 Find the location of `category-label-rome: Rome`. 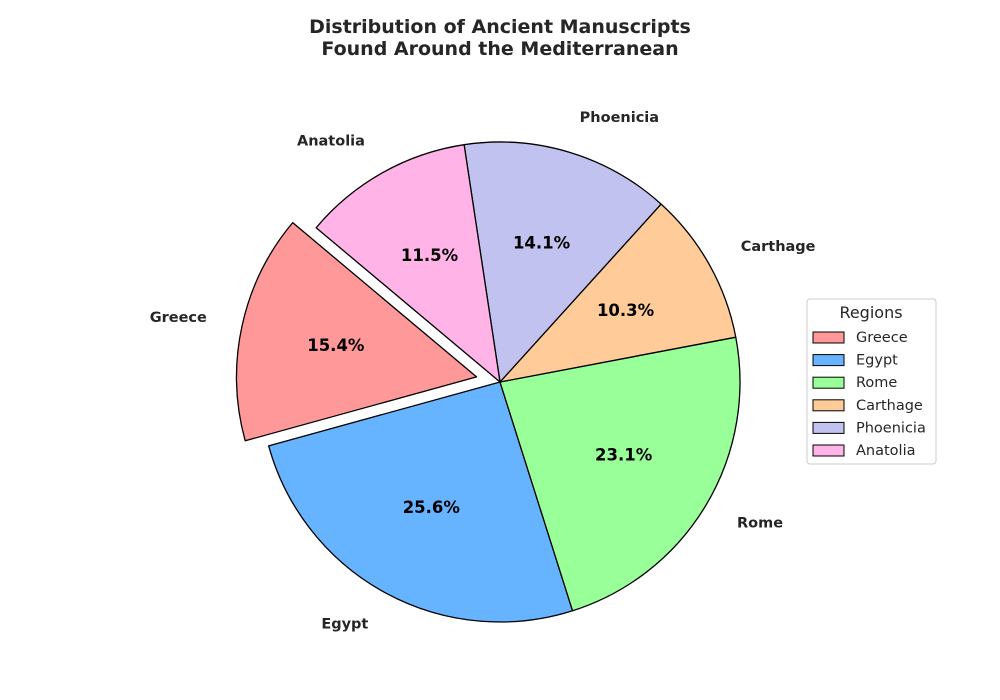

category-label-rome: Rome is located at coordinates (760, 523).